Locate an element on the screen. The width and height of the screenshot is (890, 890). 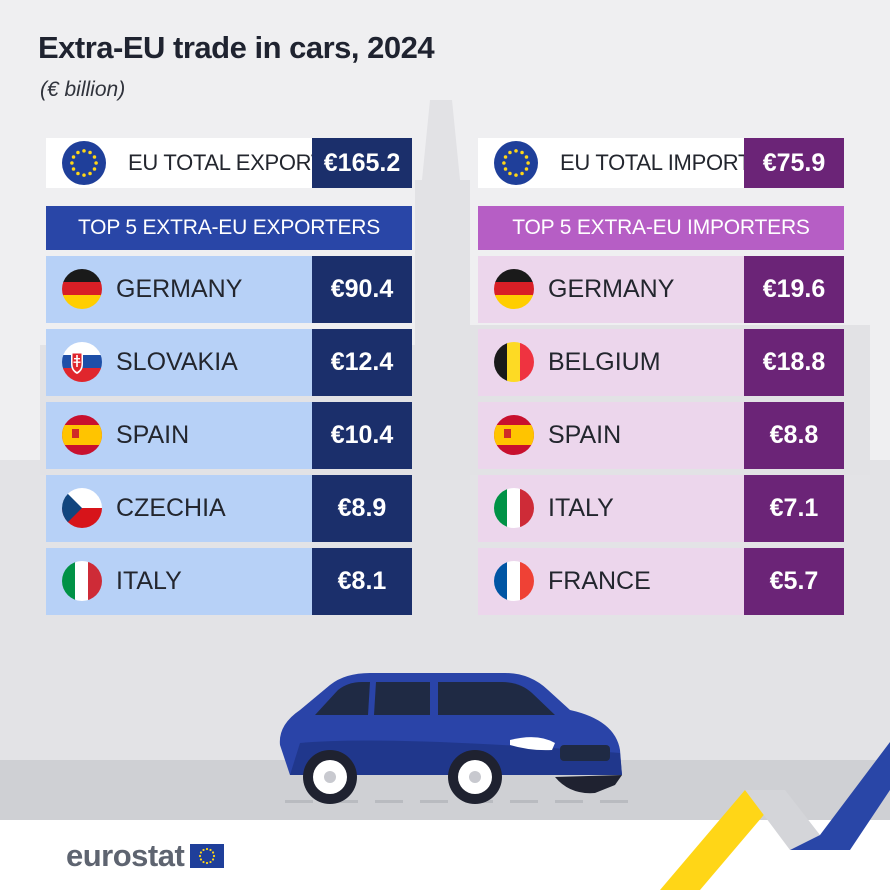
czechia-flag-icon is located at coordinates (82, 508).